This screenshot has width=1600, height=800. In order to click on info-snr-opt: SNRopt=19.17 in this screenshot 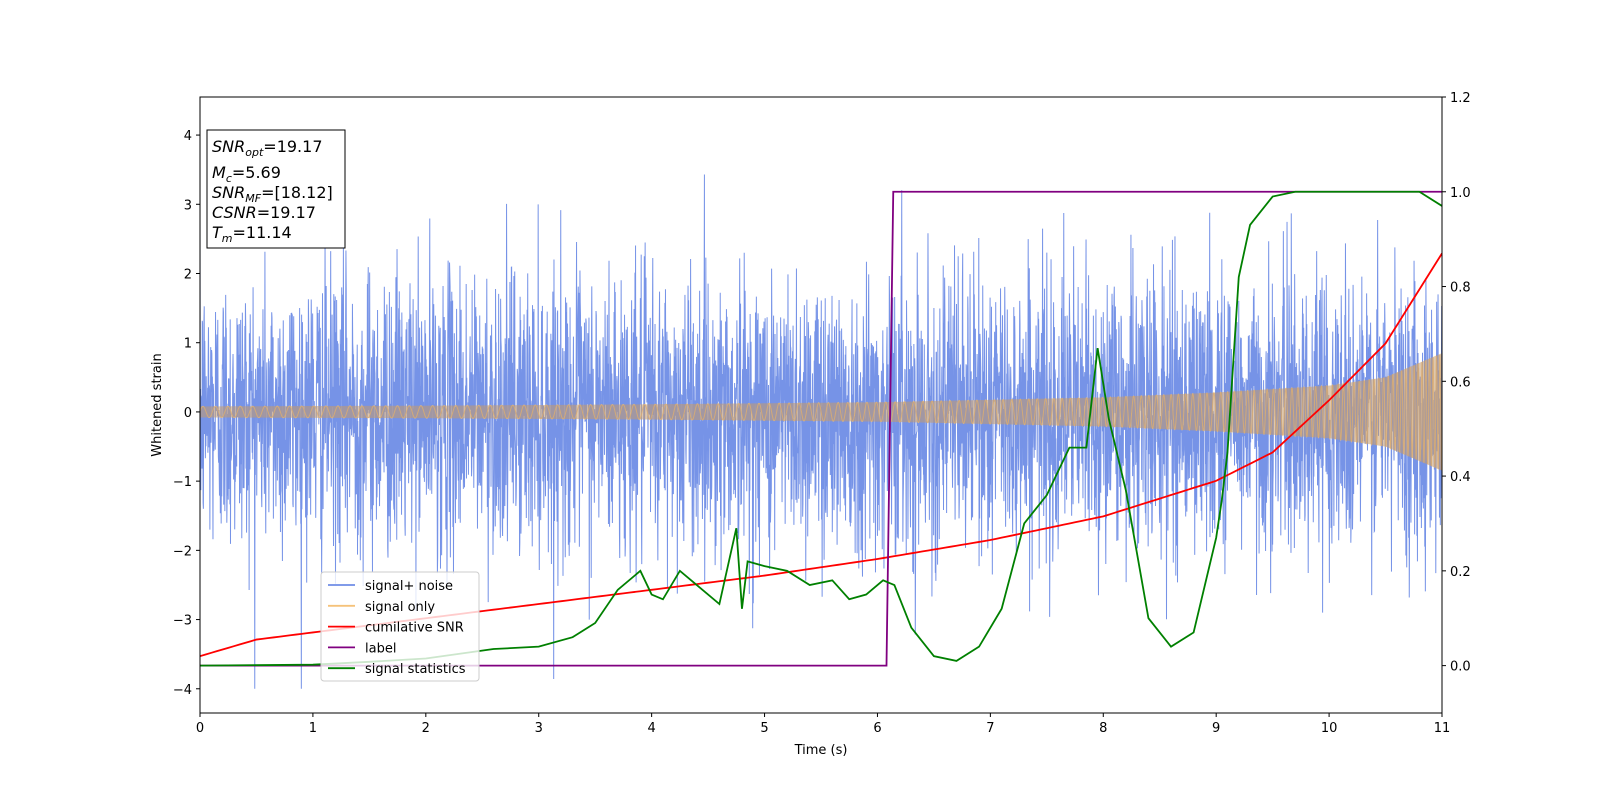, I will do `click(267, 148)`.